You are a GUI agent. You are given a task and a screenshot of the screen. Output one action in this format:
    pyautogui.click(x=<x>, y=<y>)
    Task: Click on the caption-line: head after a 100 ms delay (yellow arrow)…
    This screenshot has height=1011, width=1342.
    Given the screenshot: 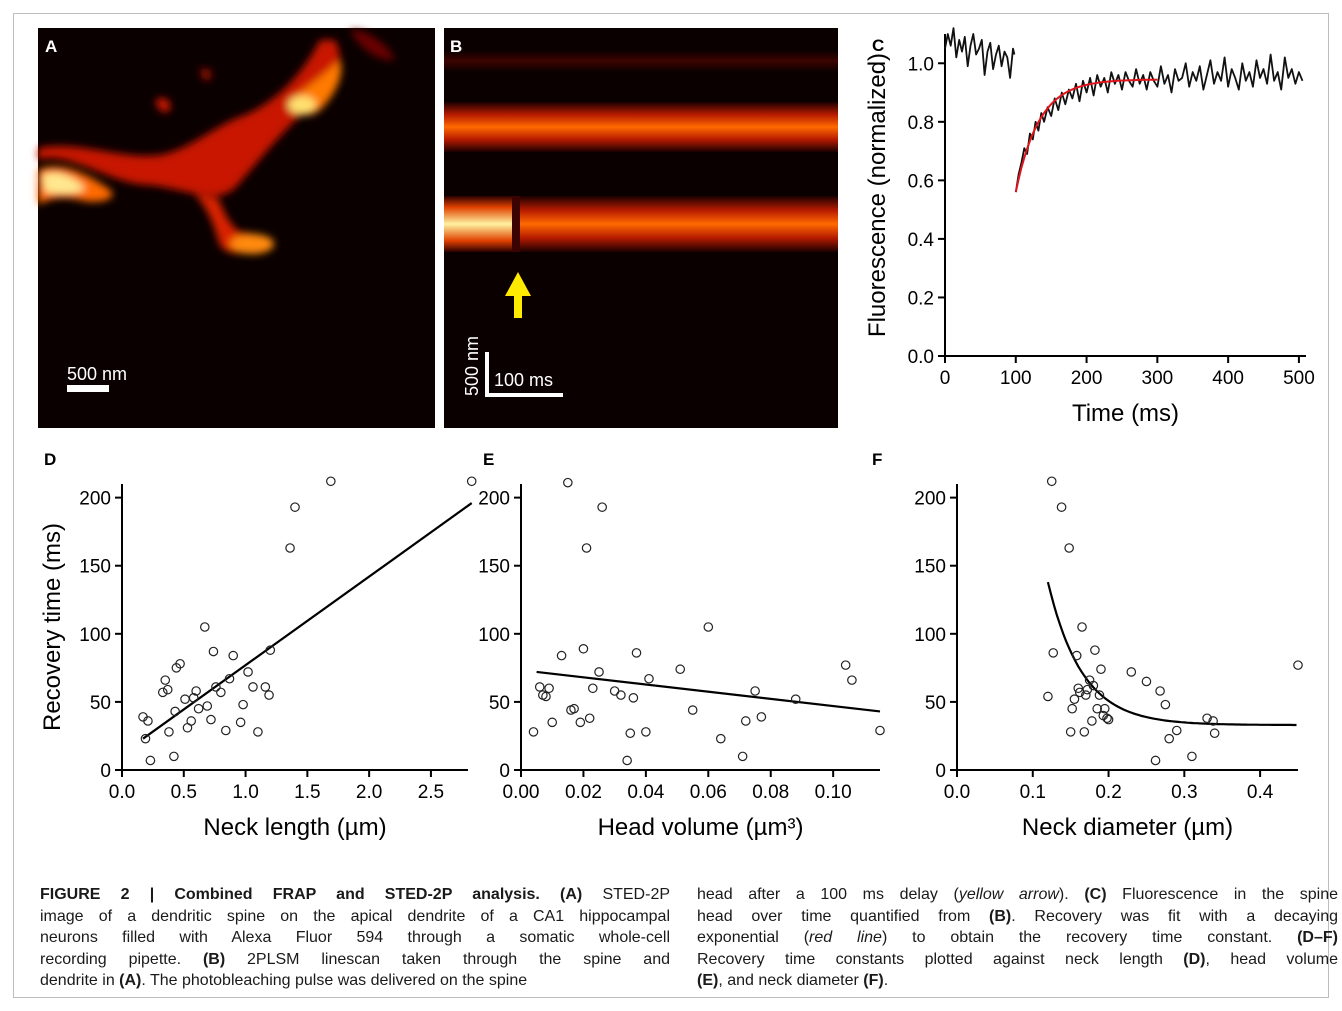 What is the action you would take?
    pyautogui.click(x=1017, y=895)
    